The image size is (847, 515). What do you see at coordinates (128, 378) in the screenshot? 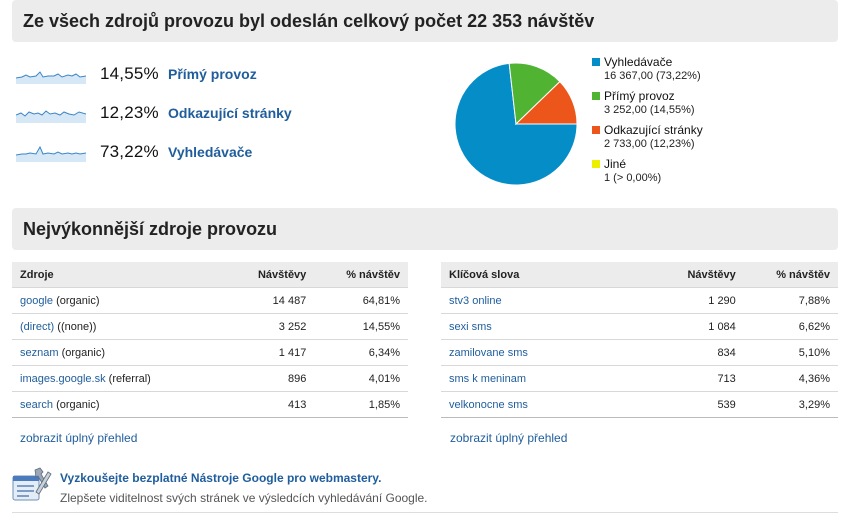
I see `medium-label: (referral)` at bounding box center [128, 378].